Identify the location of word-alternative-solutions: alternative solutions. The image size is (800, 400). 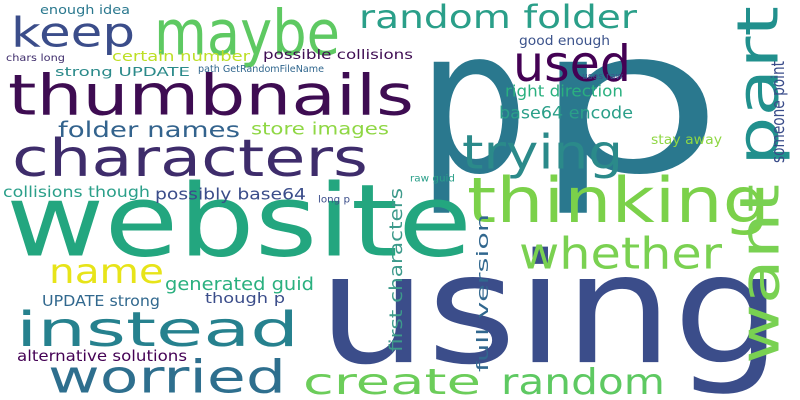
(102, 356).